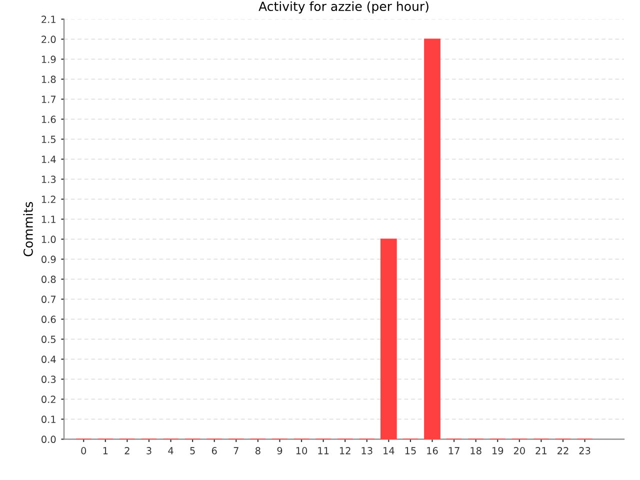 The height and width of the screenshot is (480, 640). Describe the element at coordinates (498, 450) in the screenshot. I see `x-tick-label: 19` at that location.